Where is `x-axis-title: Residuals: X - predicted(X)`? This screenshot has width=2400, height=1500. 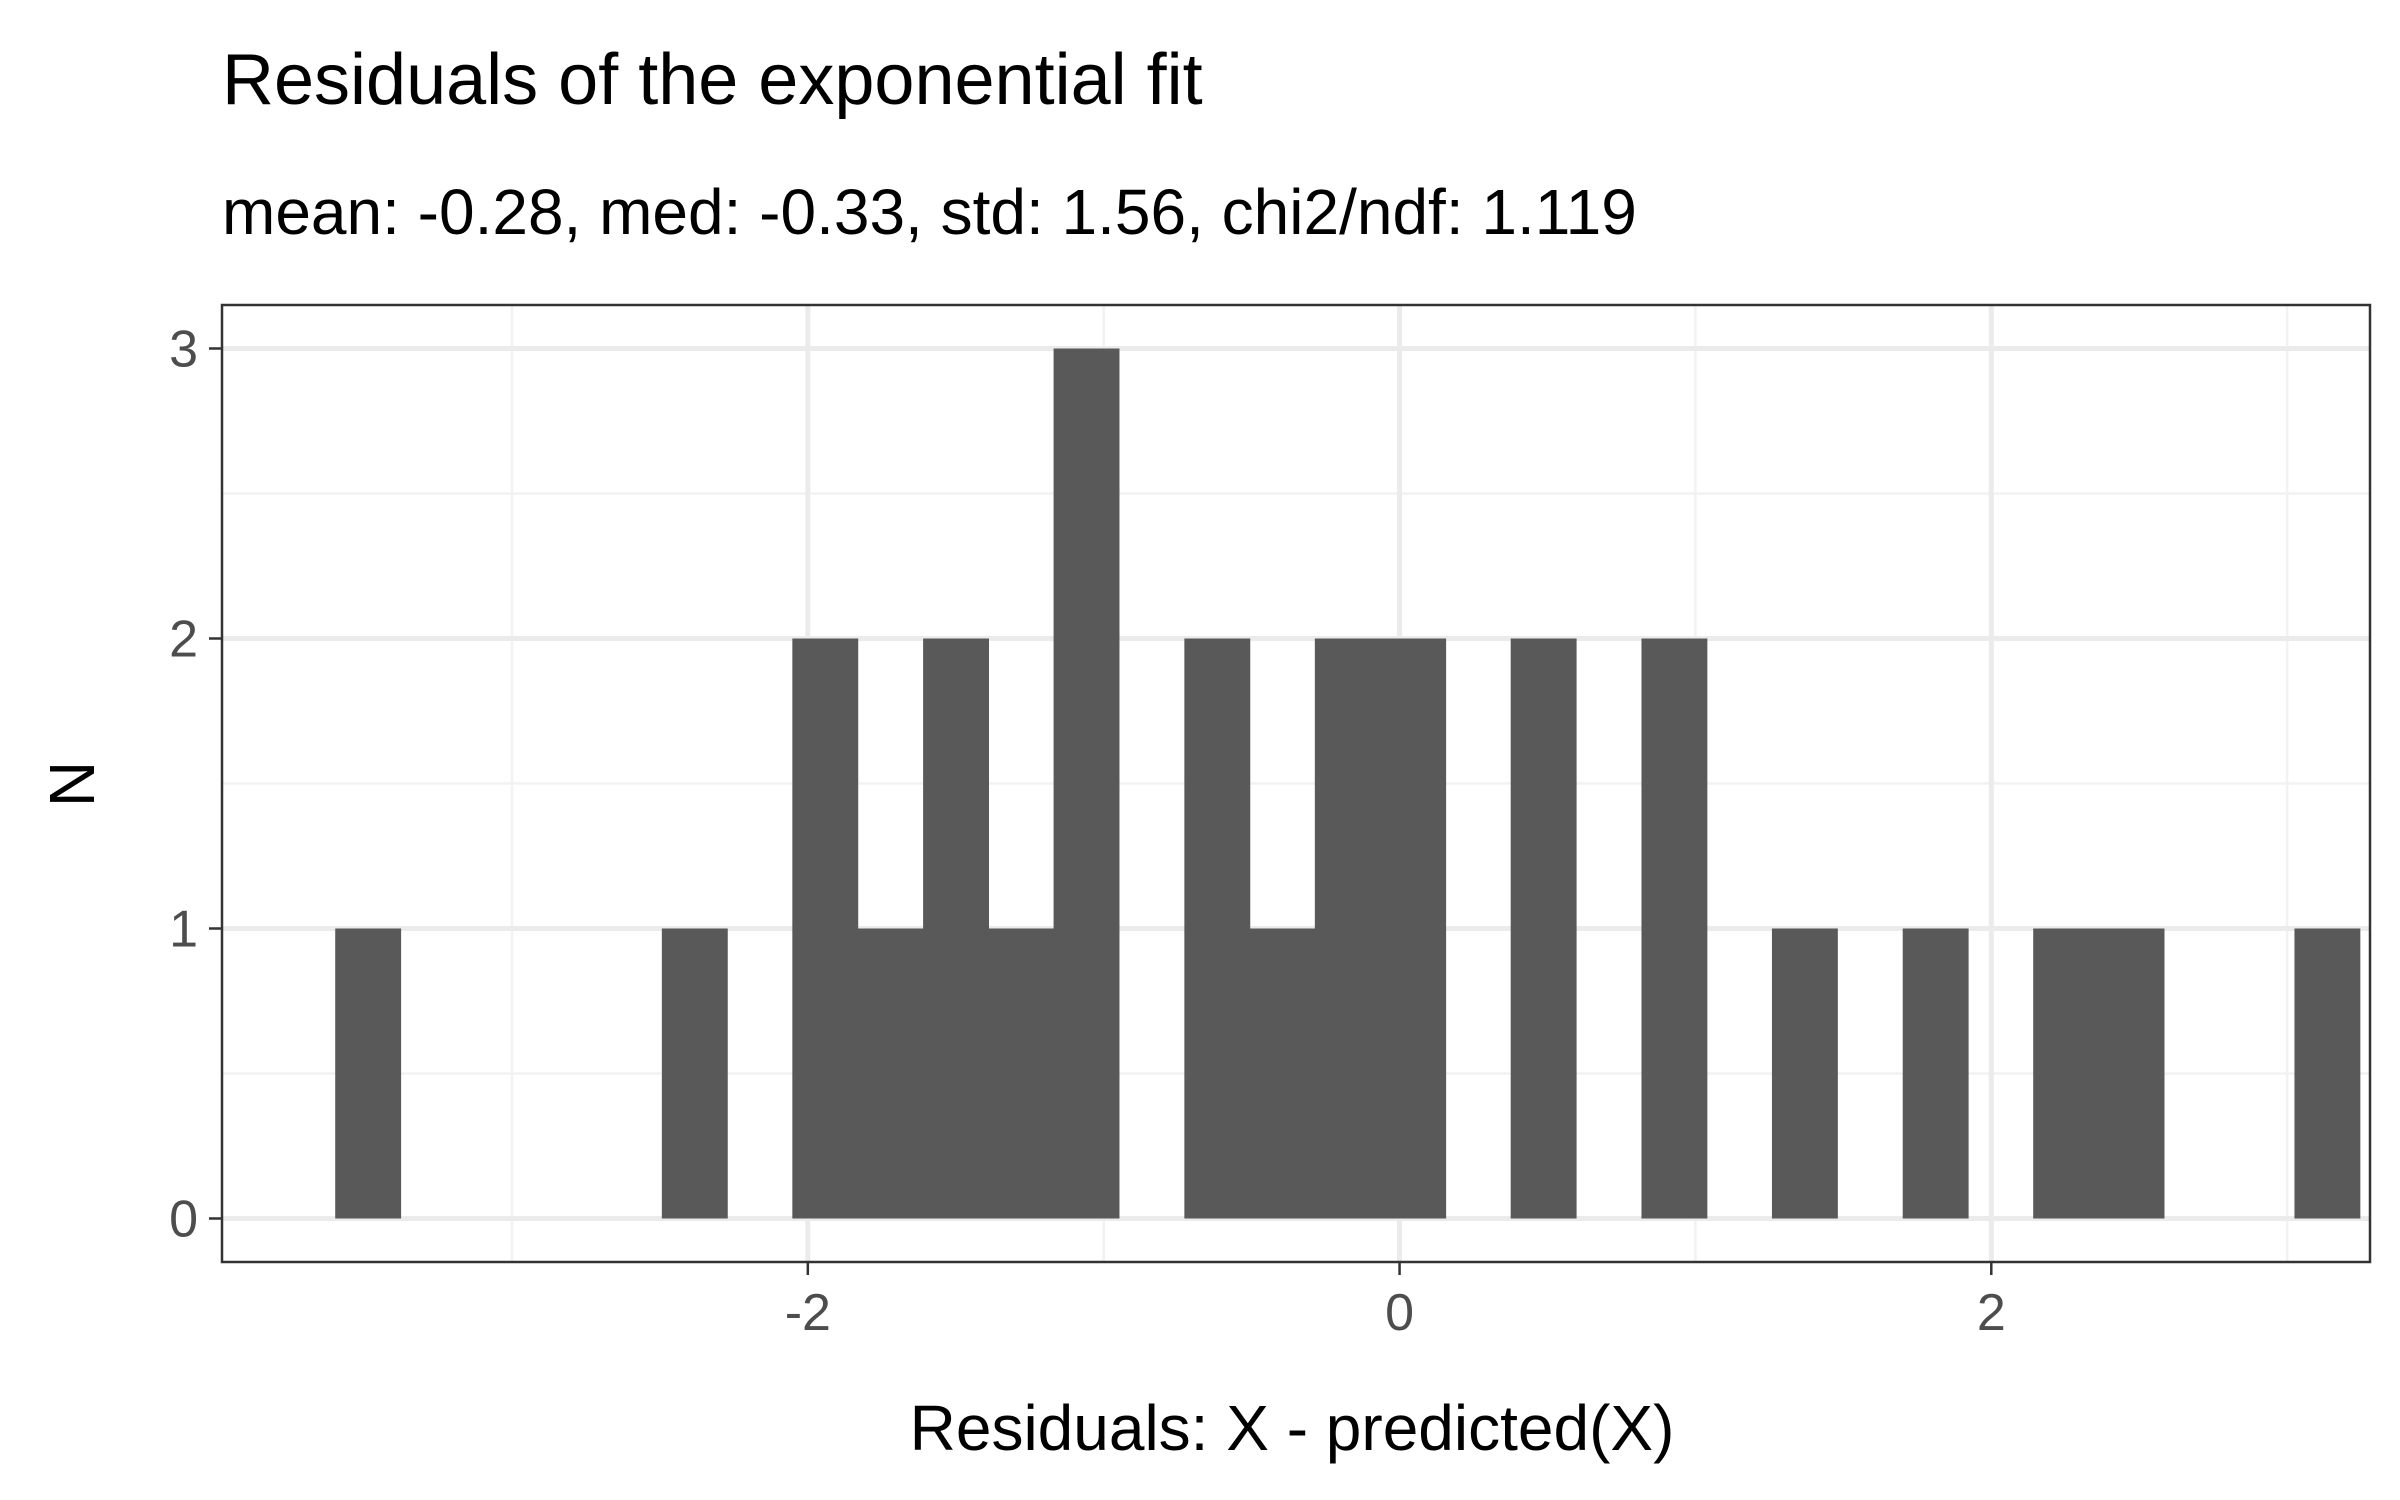 x-axis-title: Residuals: X - predicted(X) is located at coordinates (1292, 1428).